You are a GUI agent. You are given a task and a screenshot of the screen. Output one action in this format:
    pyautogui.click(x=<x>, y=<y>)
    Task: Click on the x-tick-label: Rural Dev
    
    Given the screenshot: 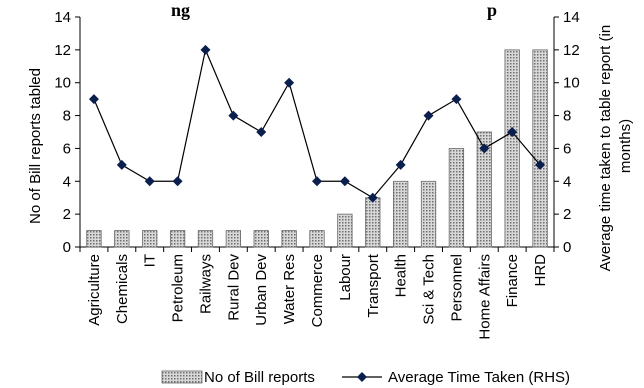 What is the action you would take?
    pyautogui.click(x=233, y=287)
    